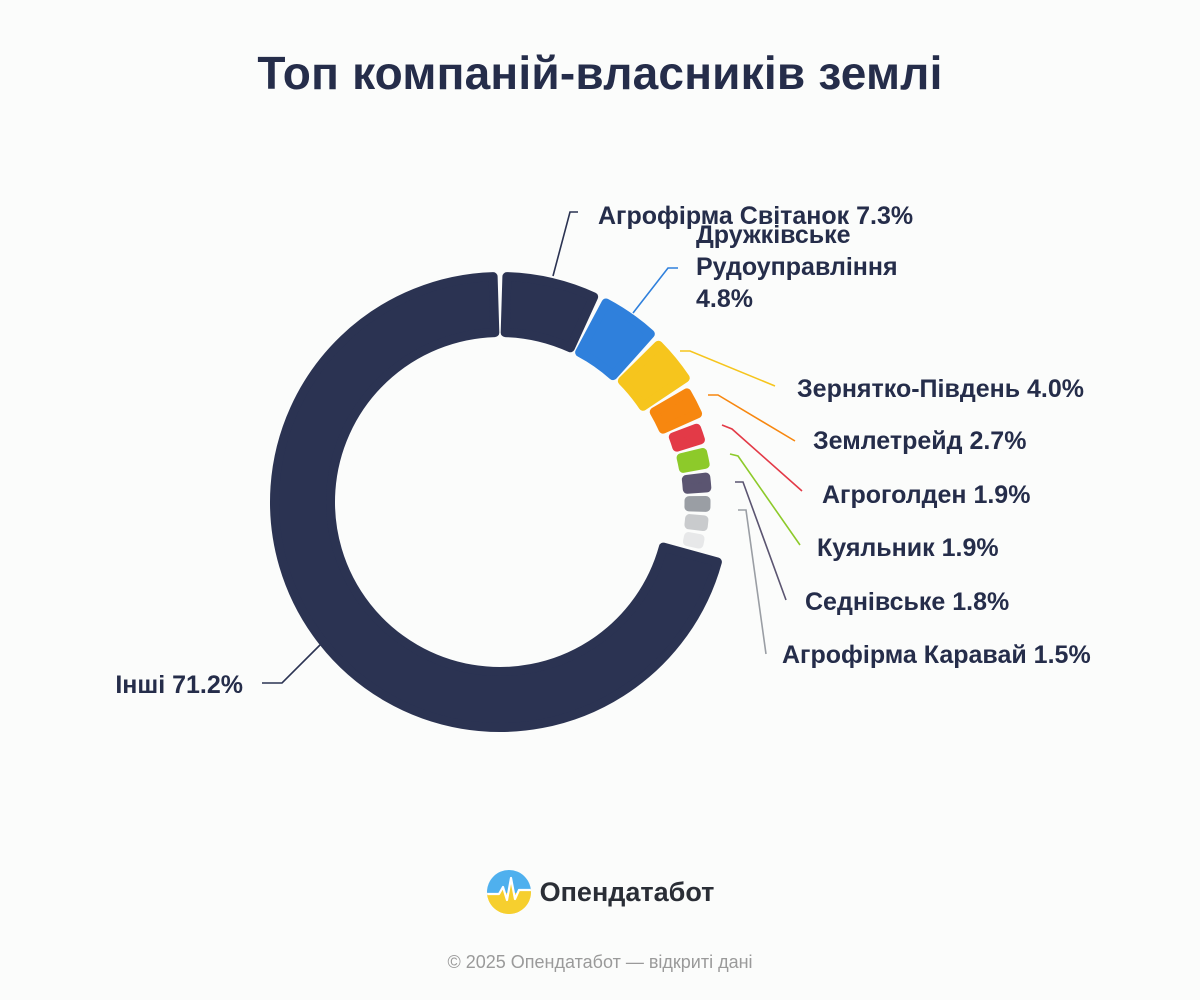 This screenshot has height=1000, width=1200. Describe the element at coordinates (762, 458) in the screenshot. I see `leader-line-агроголден` at that location.